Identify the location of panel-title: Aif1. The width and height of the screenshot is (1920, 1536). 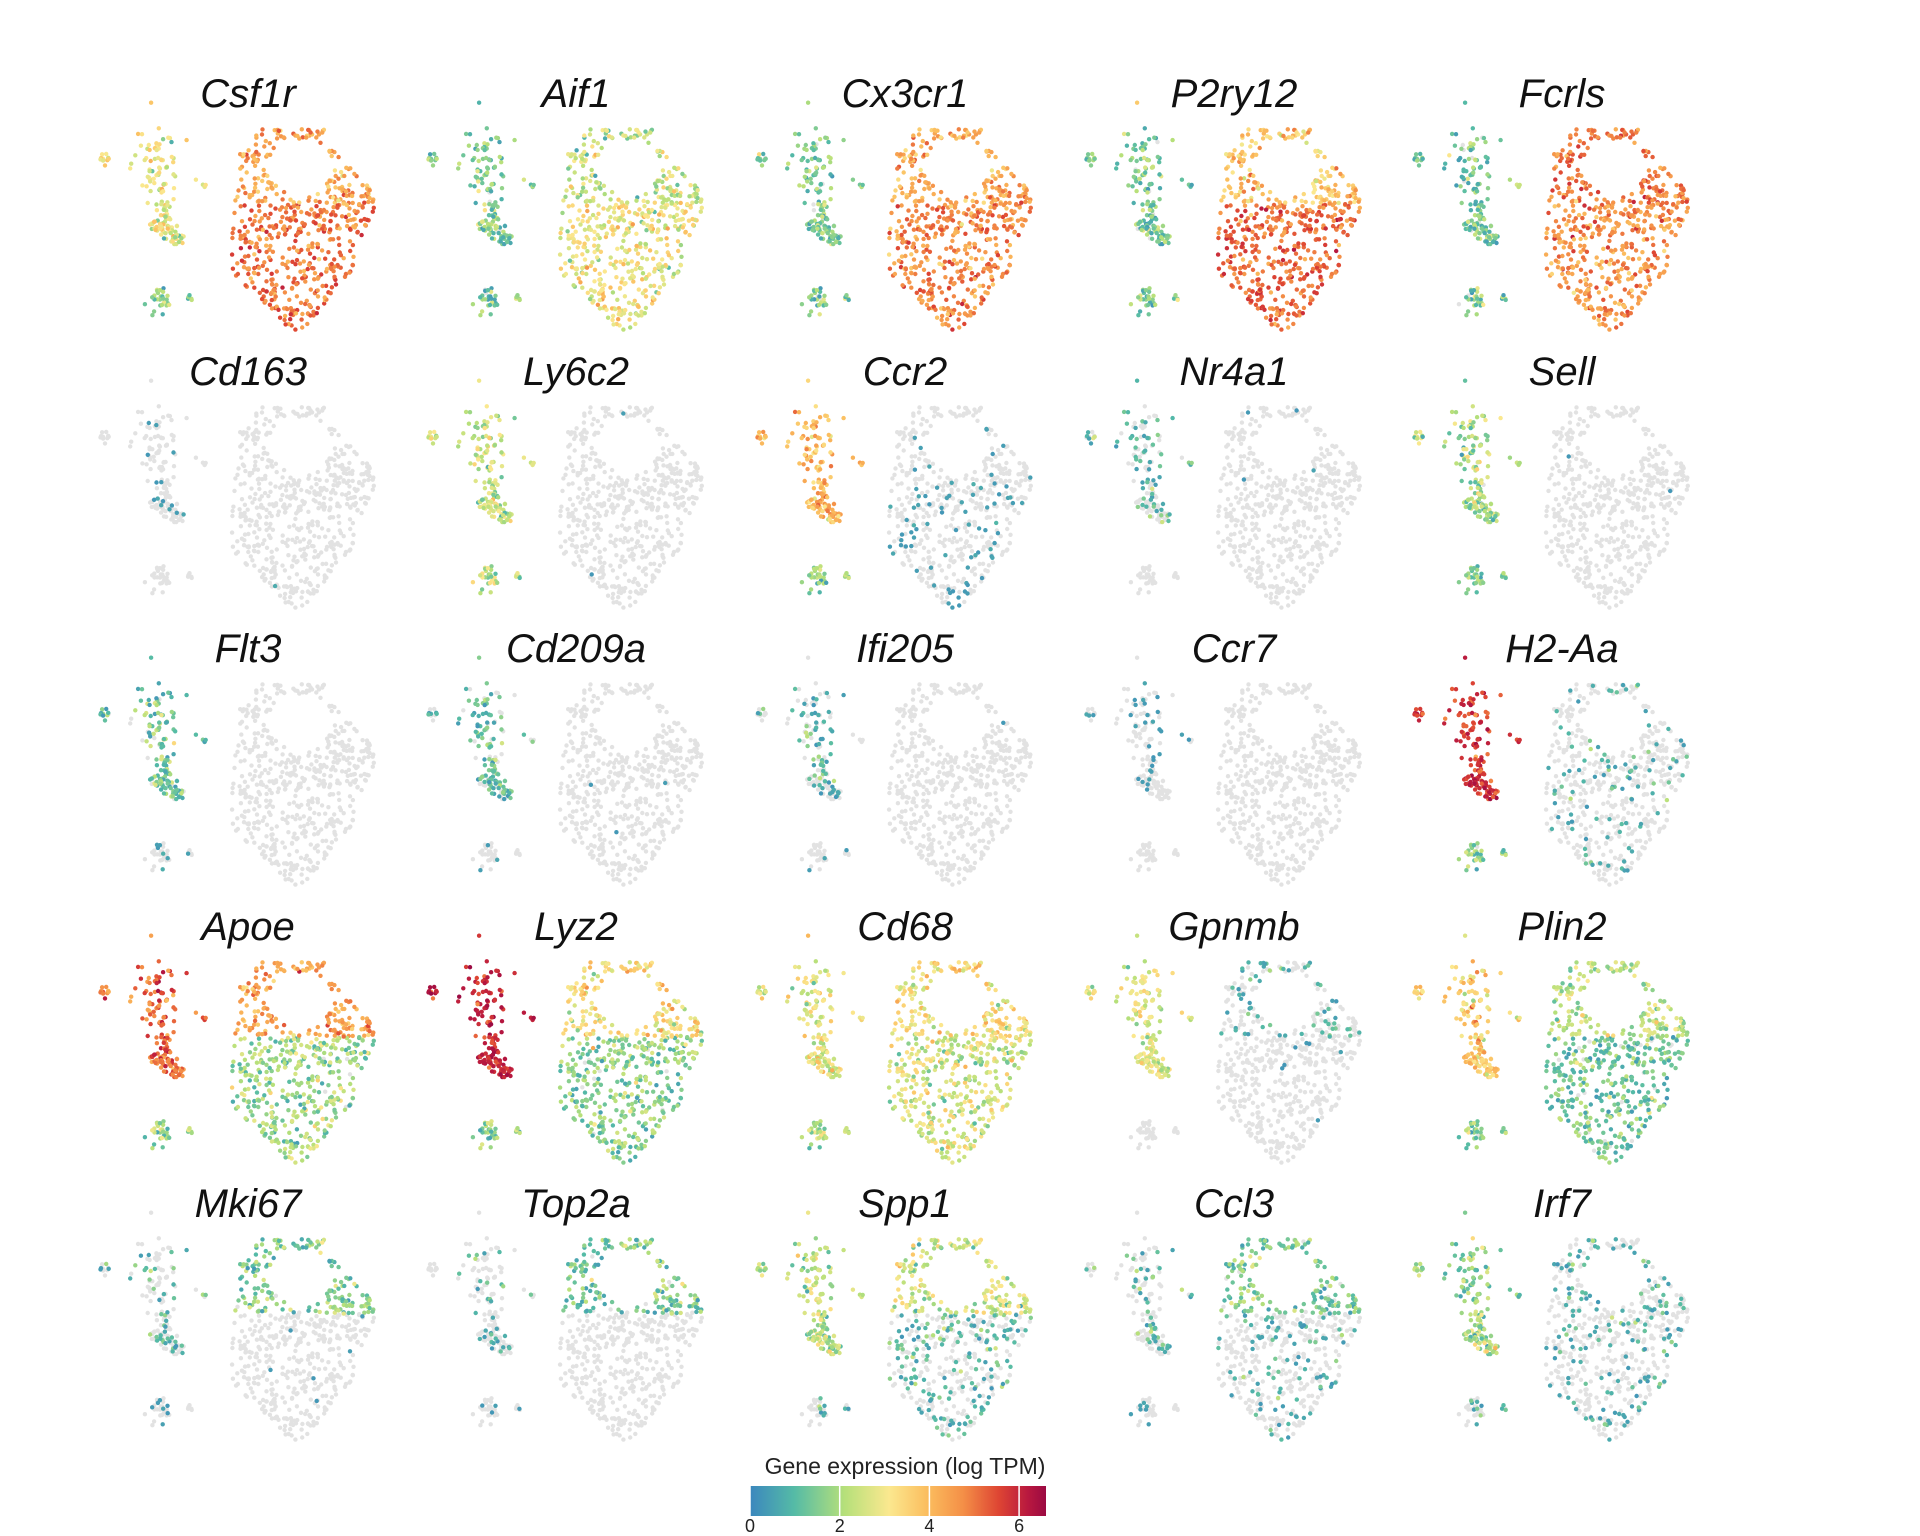
(575, 94).